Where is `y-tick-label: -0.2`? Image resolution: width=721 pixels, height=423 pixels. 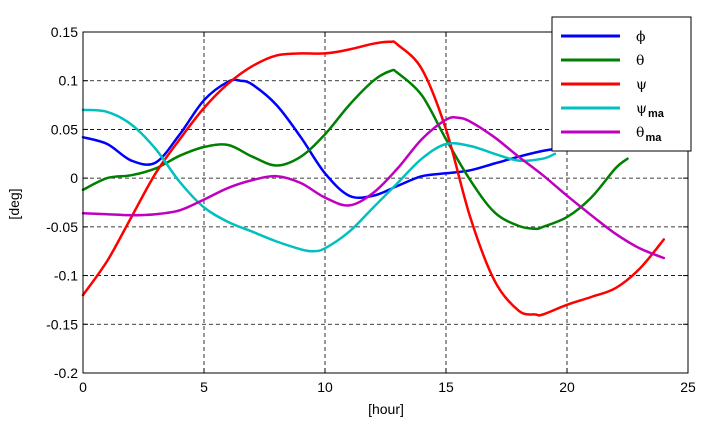 y-tick-label: -0.2 is located at coordinates (66, 373).